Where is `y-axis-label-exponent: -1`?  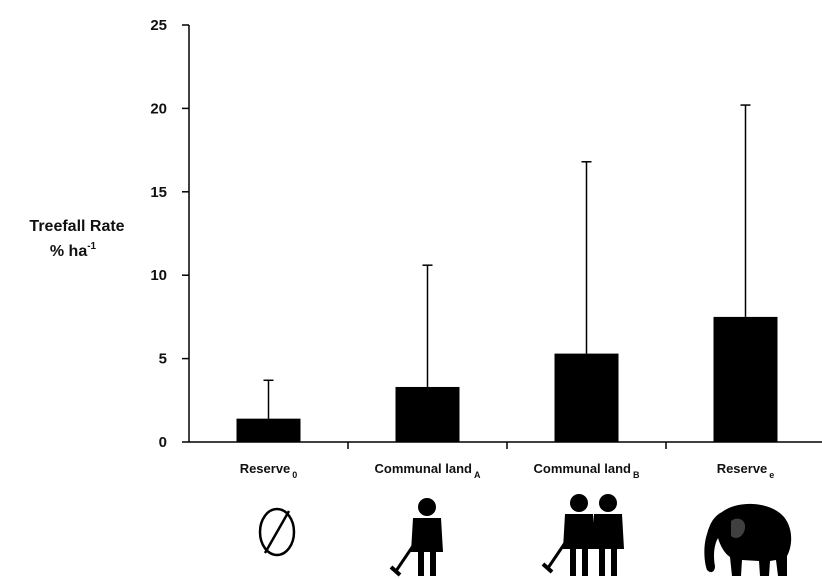
y-axis-label-exponent: -1 is located at coordinates (91, 246).